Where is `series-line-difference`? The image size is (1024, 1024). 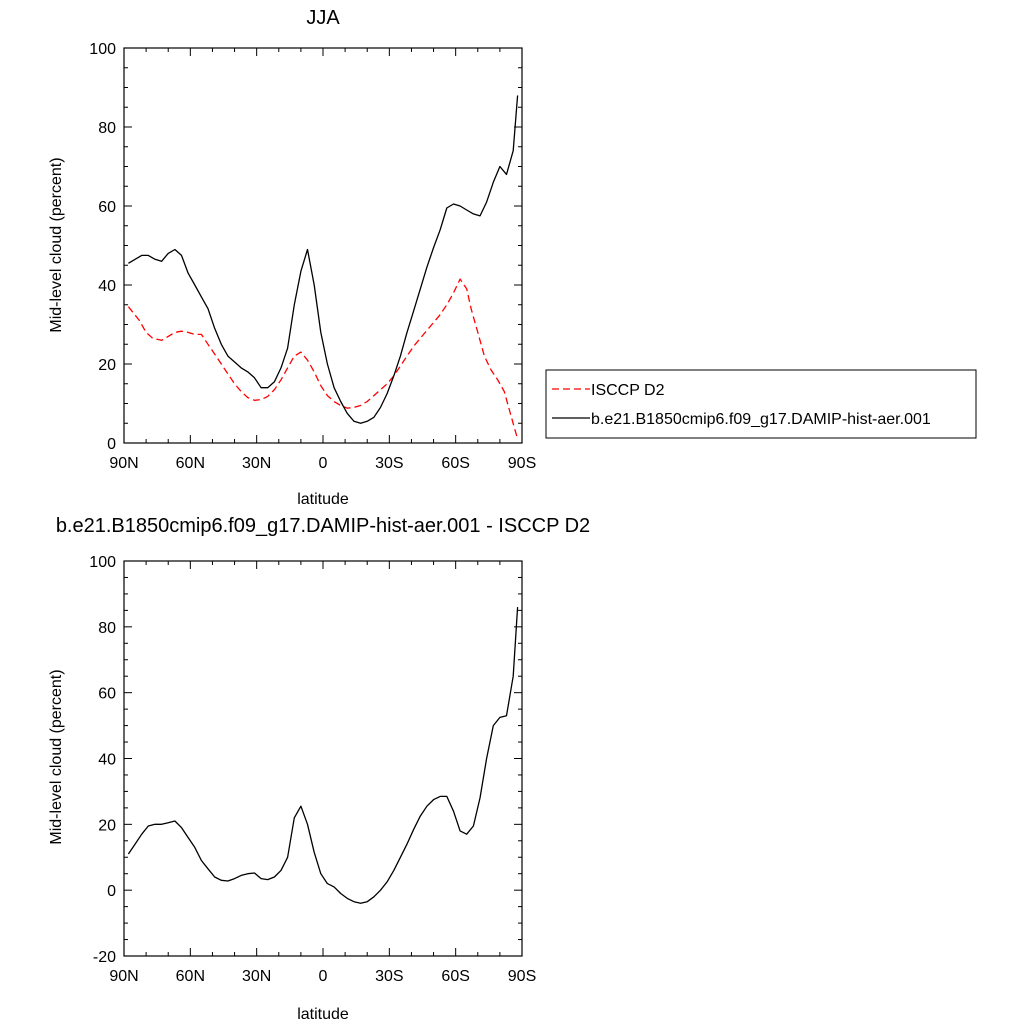
series-line-difference is located at coordinates (323, 755).